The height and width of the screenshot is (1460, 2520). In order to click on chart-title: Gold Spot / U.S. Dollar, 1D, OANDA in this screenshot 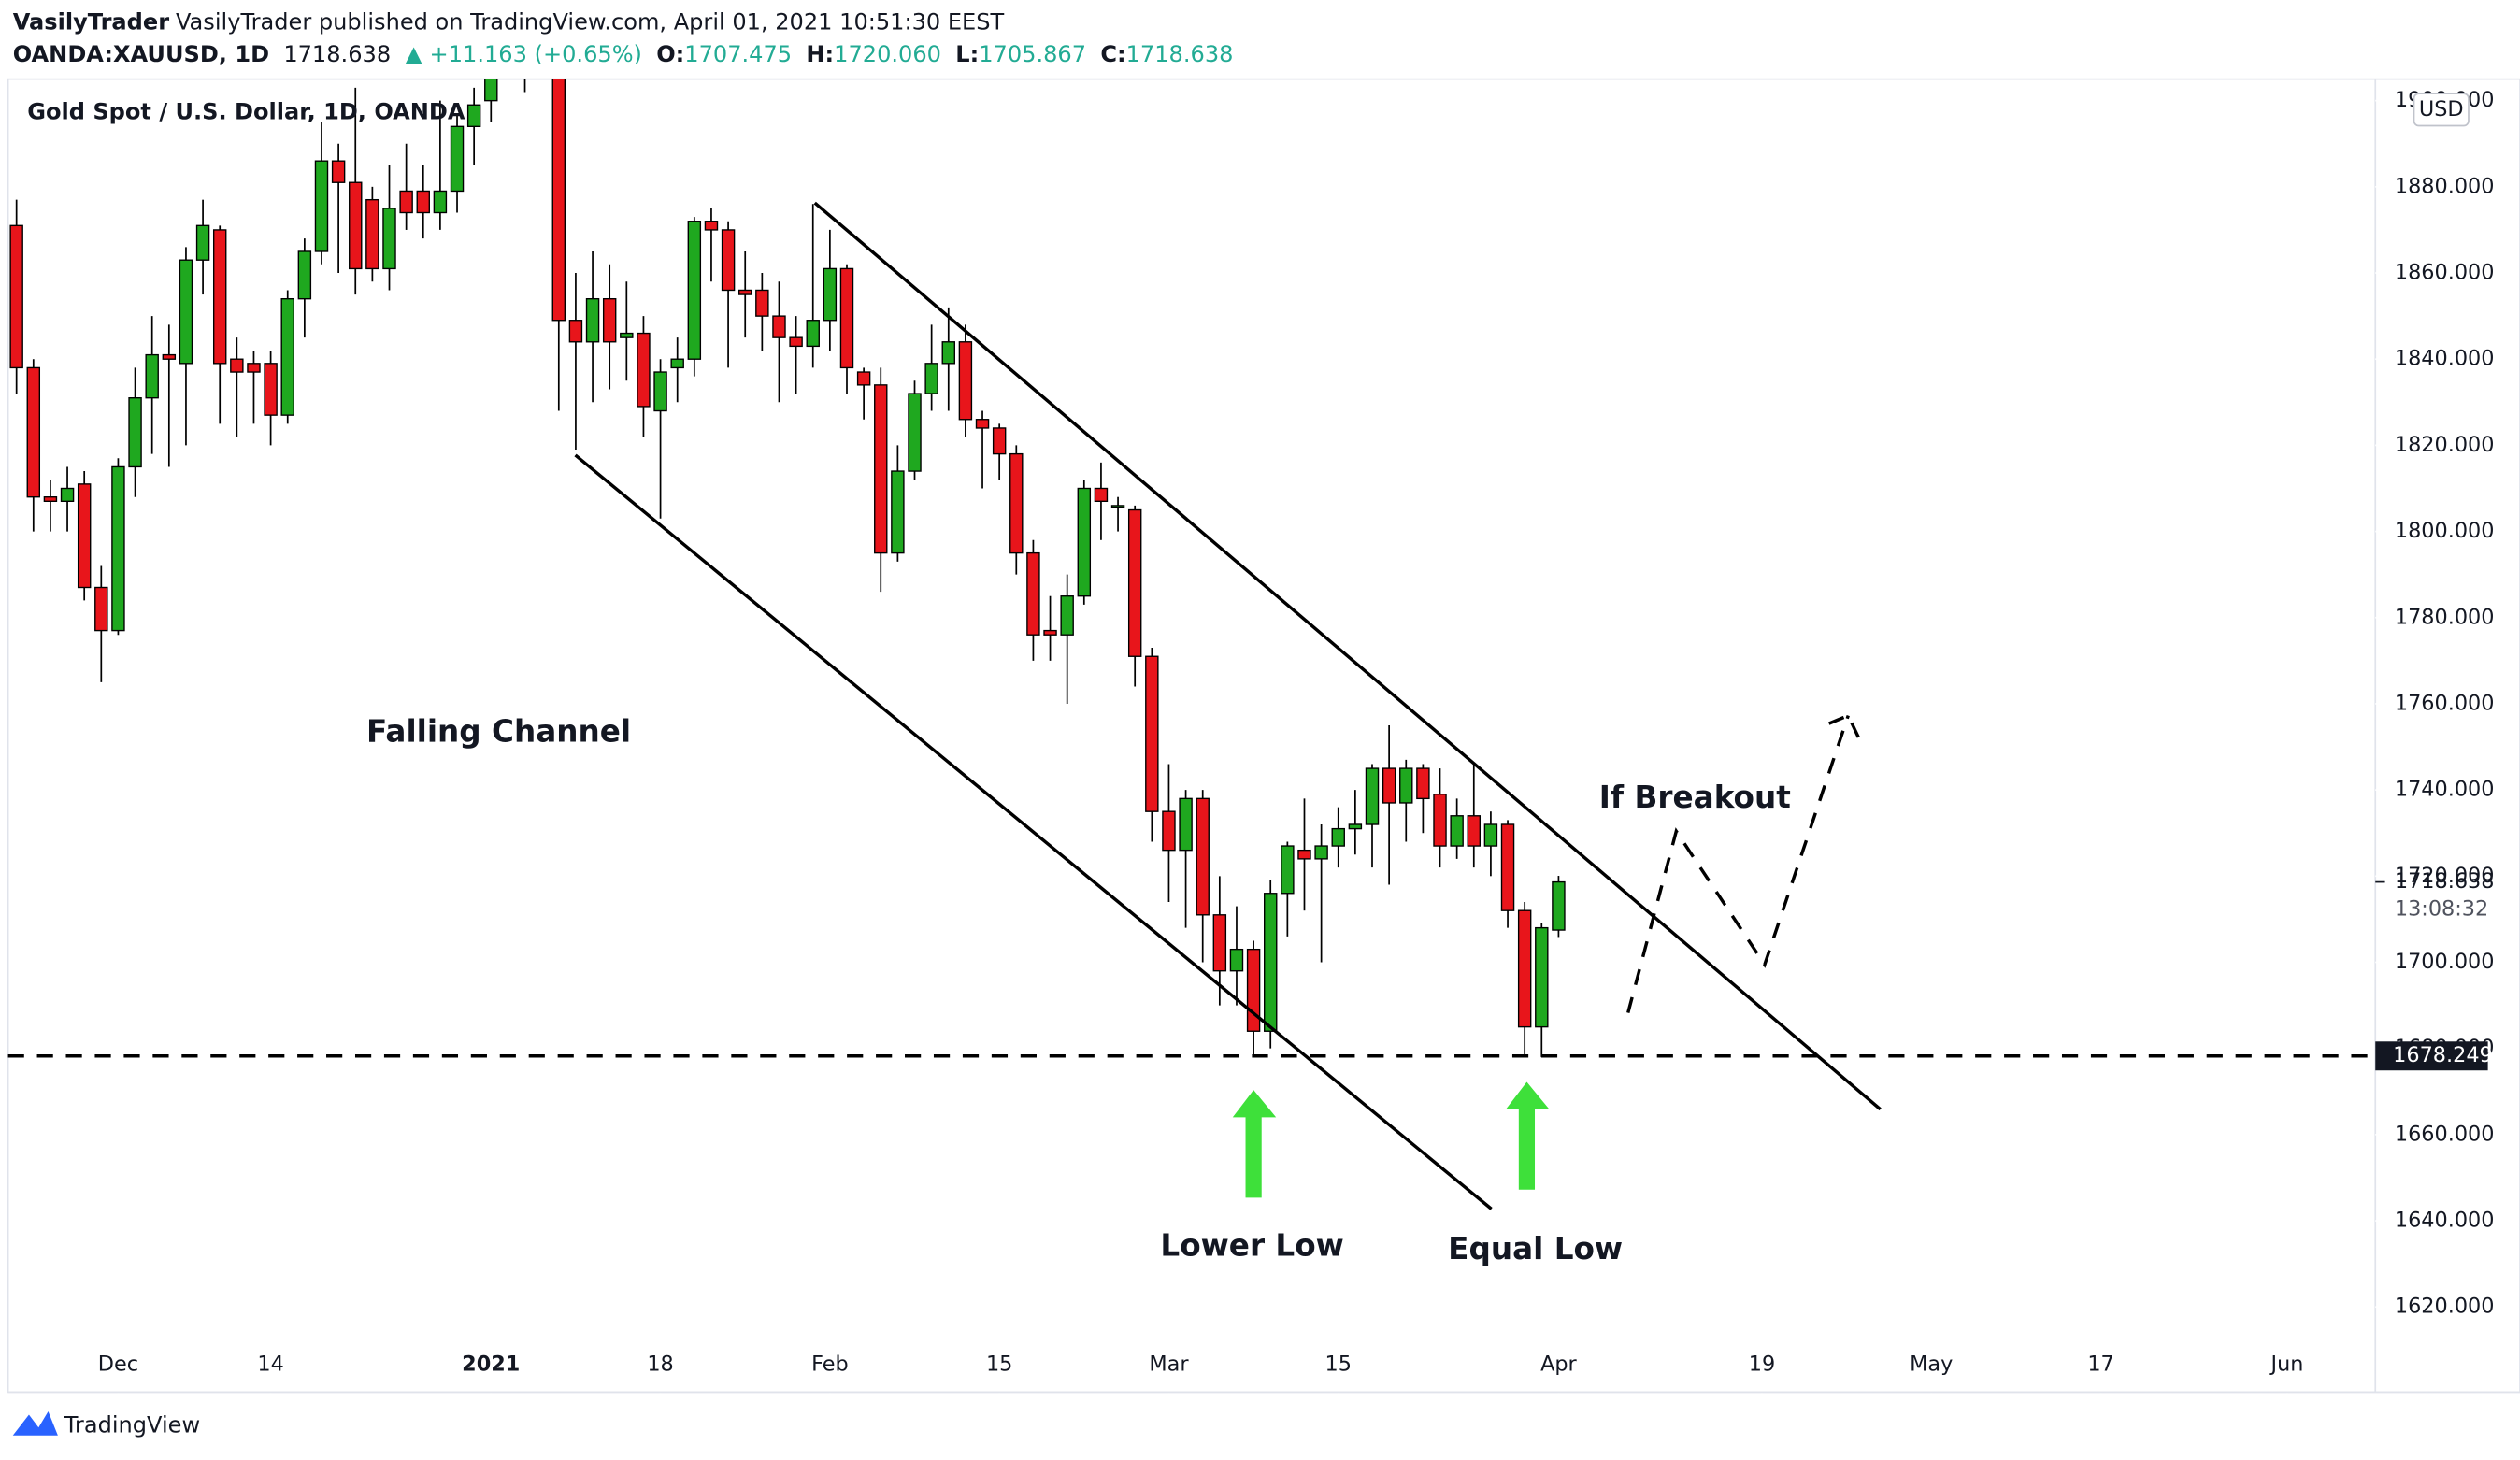, I will do `click(246, 112)`.